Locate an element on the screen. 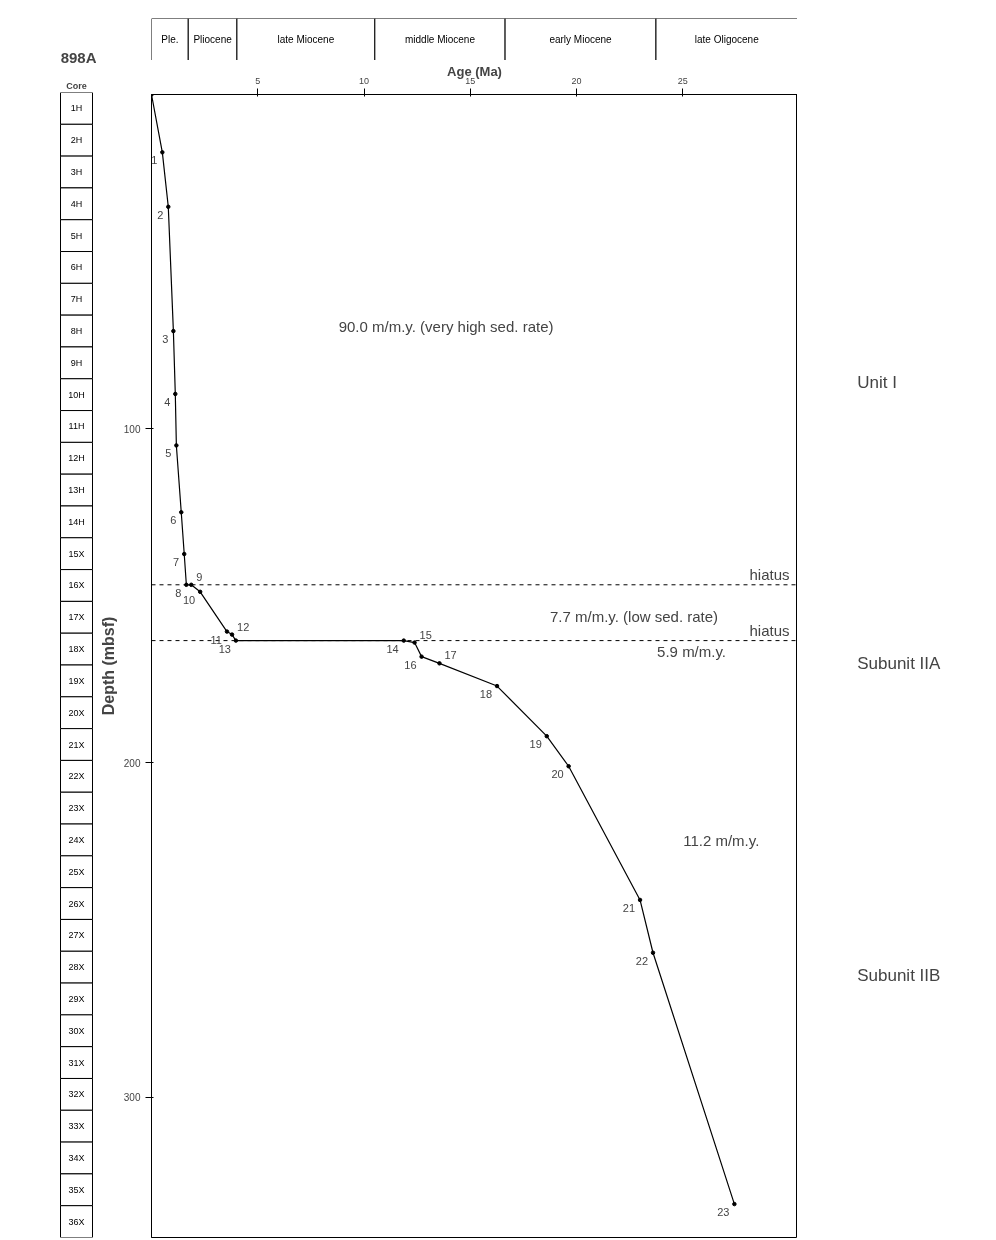 The height and width of the screenshot is (1240, 996). series-label: 33X is located at coordinates (76, 1126).